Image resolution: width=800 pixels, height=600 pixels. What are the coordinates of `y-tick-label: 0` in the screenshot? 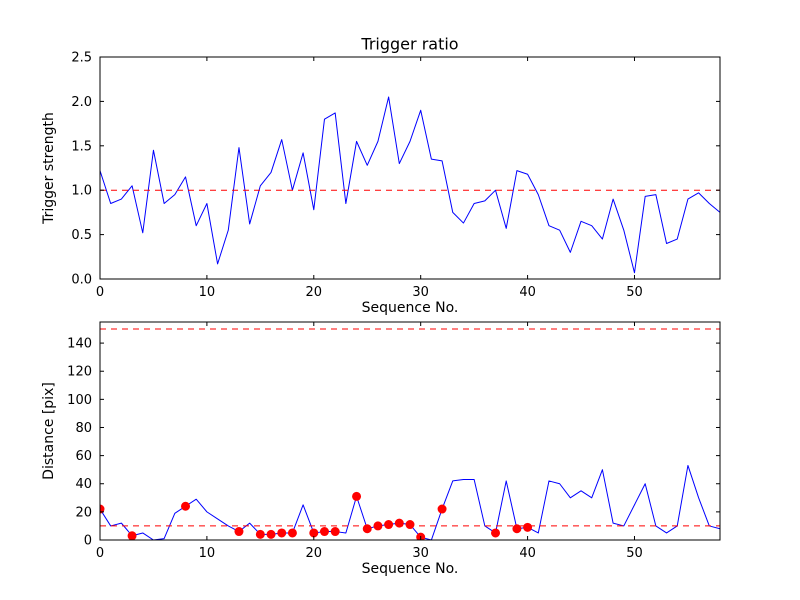 It's located at (88, 541).